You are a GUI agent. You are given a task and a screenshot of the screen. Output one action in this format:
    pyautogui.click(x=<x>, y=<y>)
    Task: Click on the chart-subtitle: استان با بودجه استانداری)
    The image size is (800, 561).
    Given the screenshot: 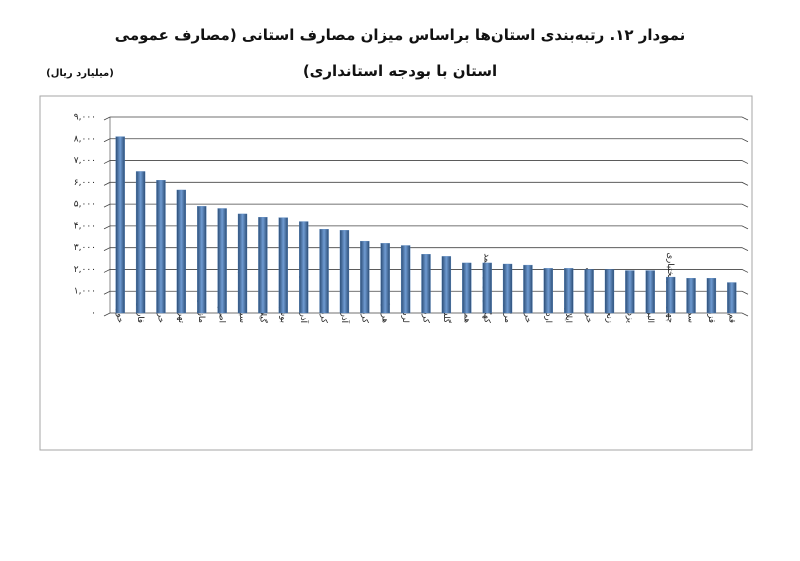 What is the action you would take?
    pyautogui.click(x=400, y=71)
    